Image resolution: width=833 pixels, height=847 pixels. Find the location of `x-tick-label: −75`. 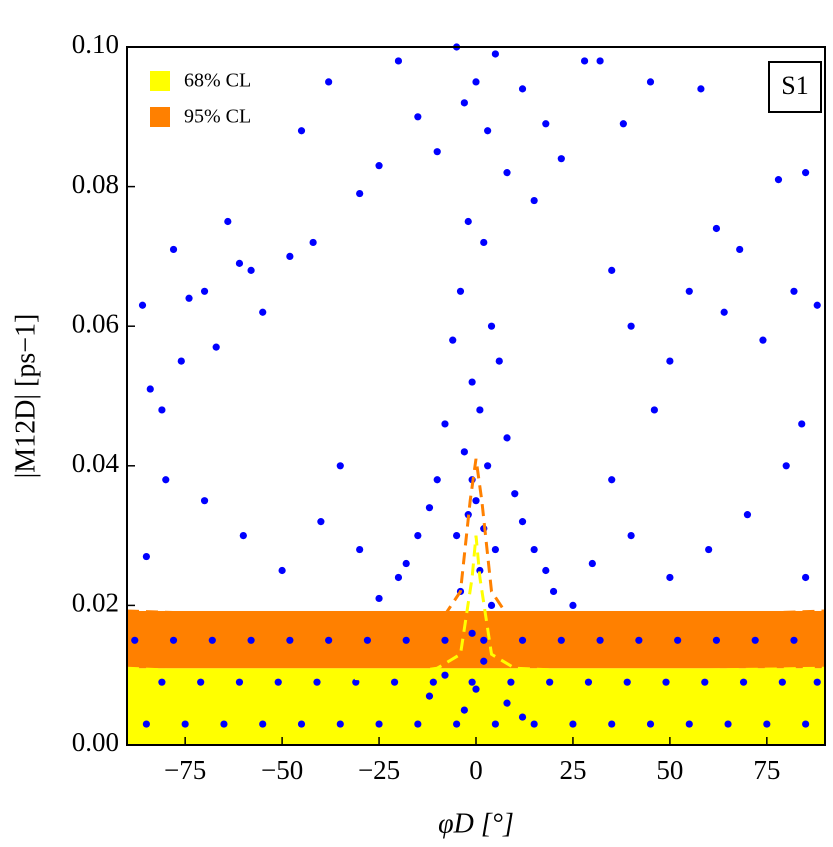

x-tick-label: −75 is located at coordinates (185, 770).